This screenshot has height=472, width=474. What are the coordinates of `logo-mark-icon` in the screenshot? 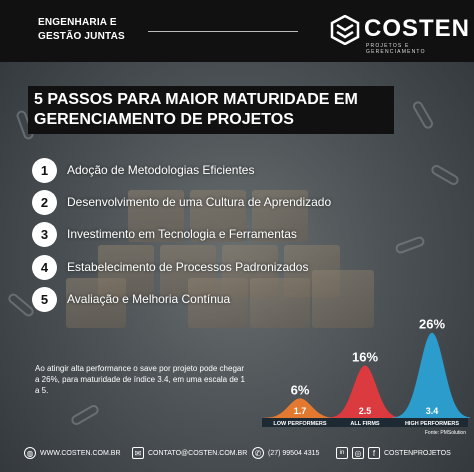 It's located at (345, 30).